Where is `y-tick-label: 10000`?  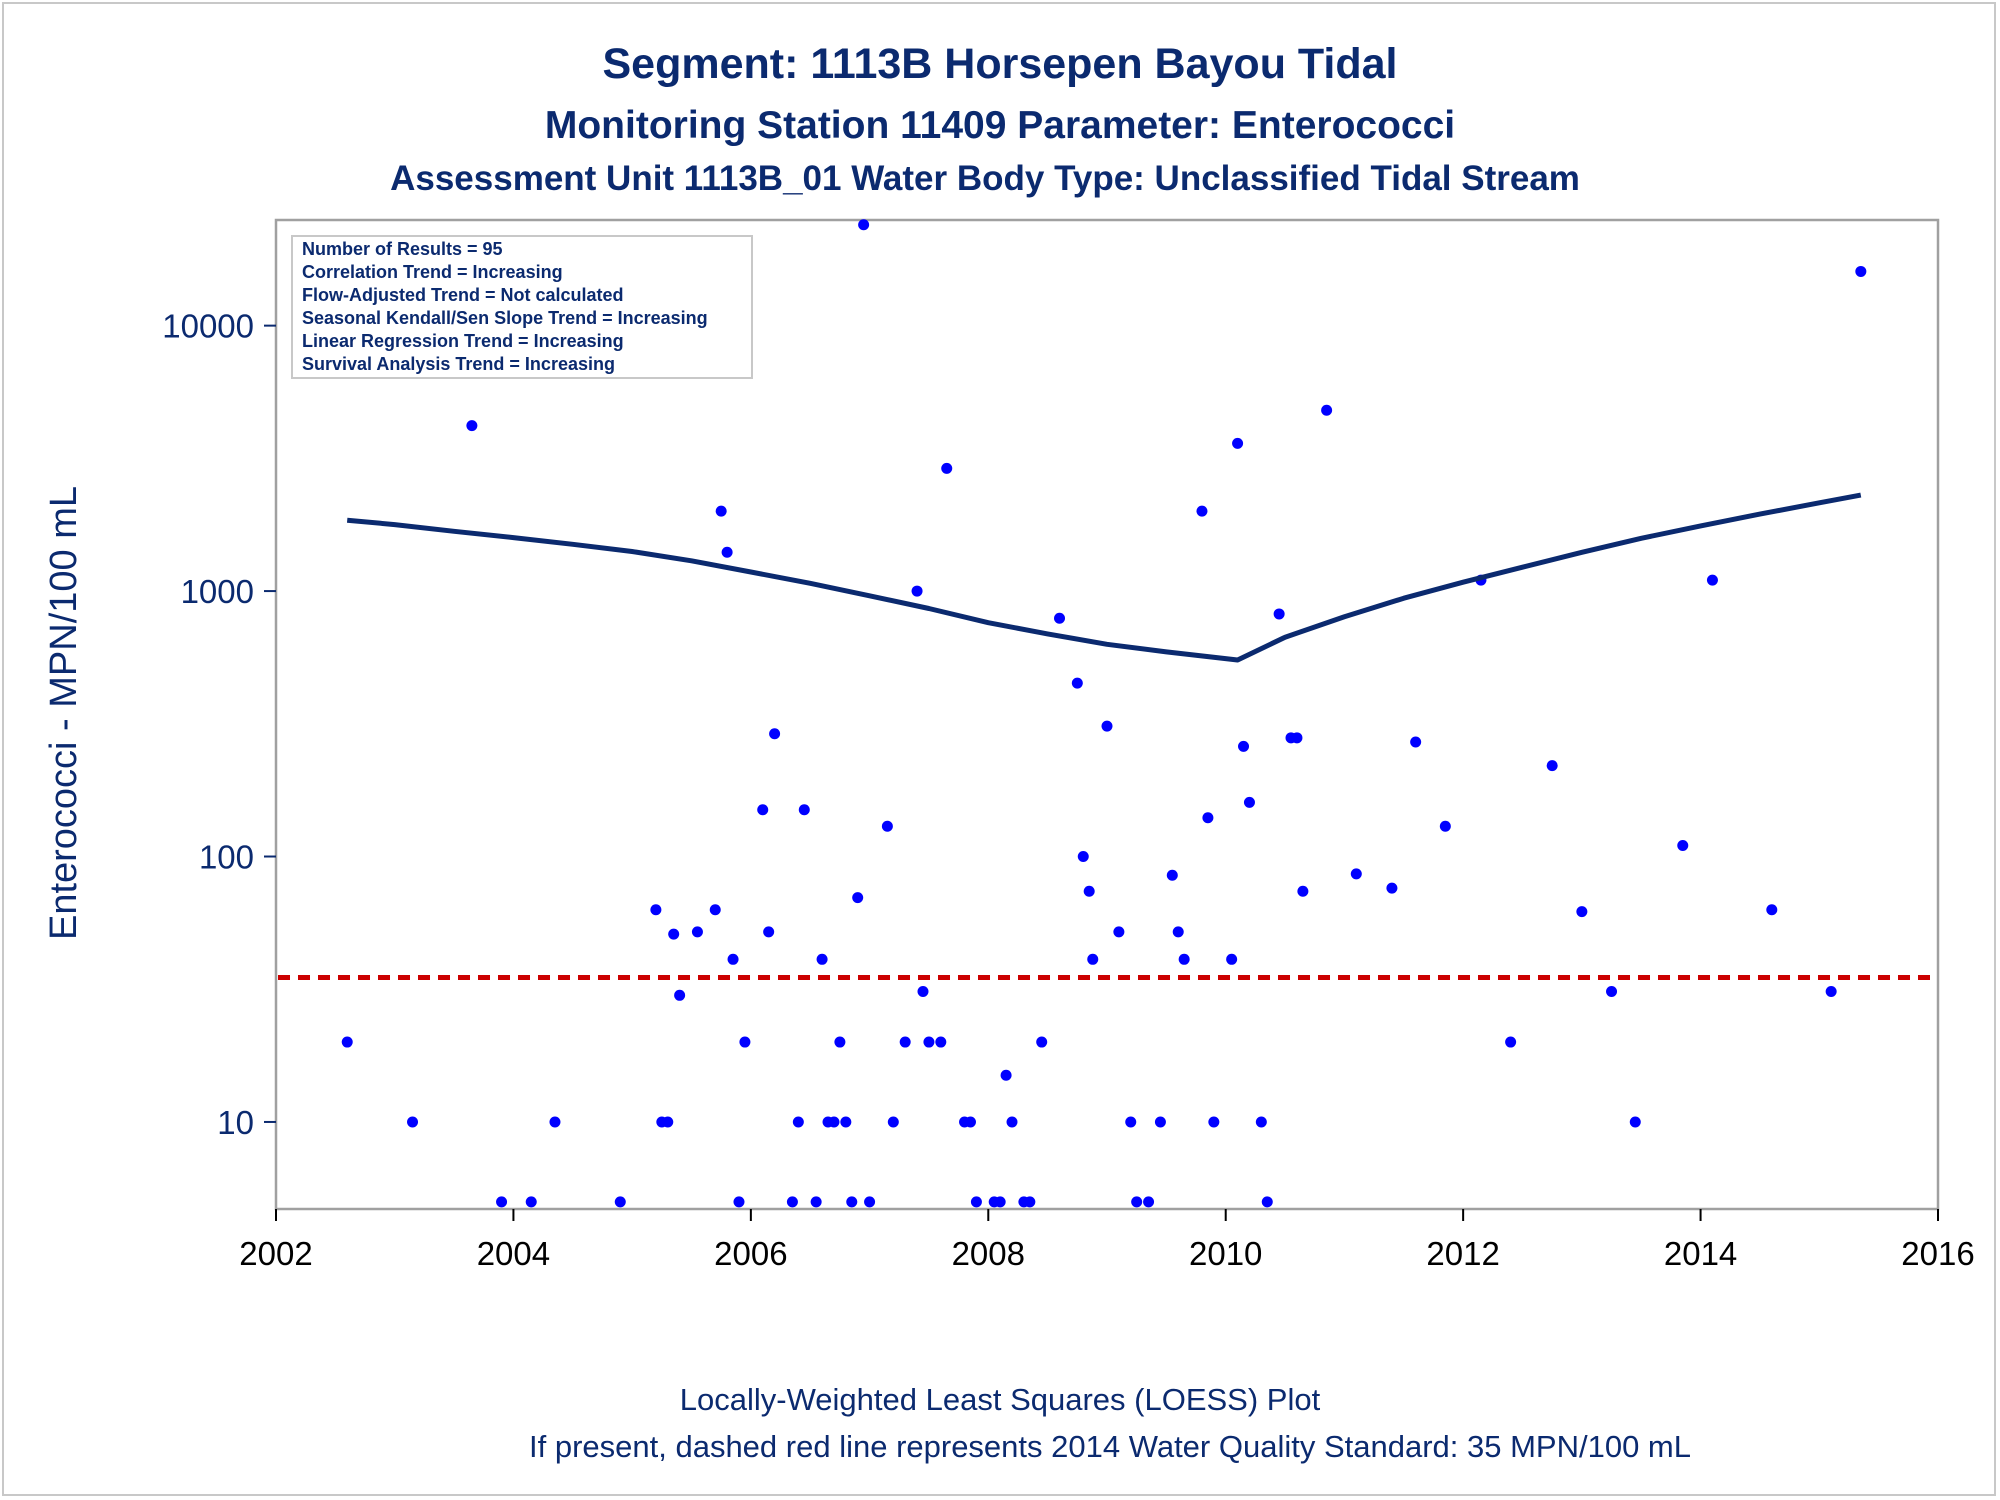
y-tick-label: 10000 is located at coordinates (208, 326).